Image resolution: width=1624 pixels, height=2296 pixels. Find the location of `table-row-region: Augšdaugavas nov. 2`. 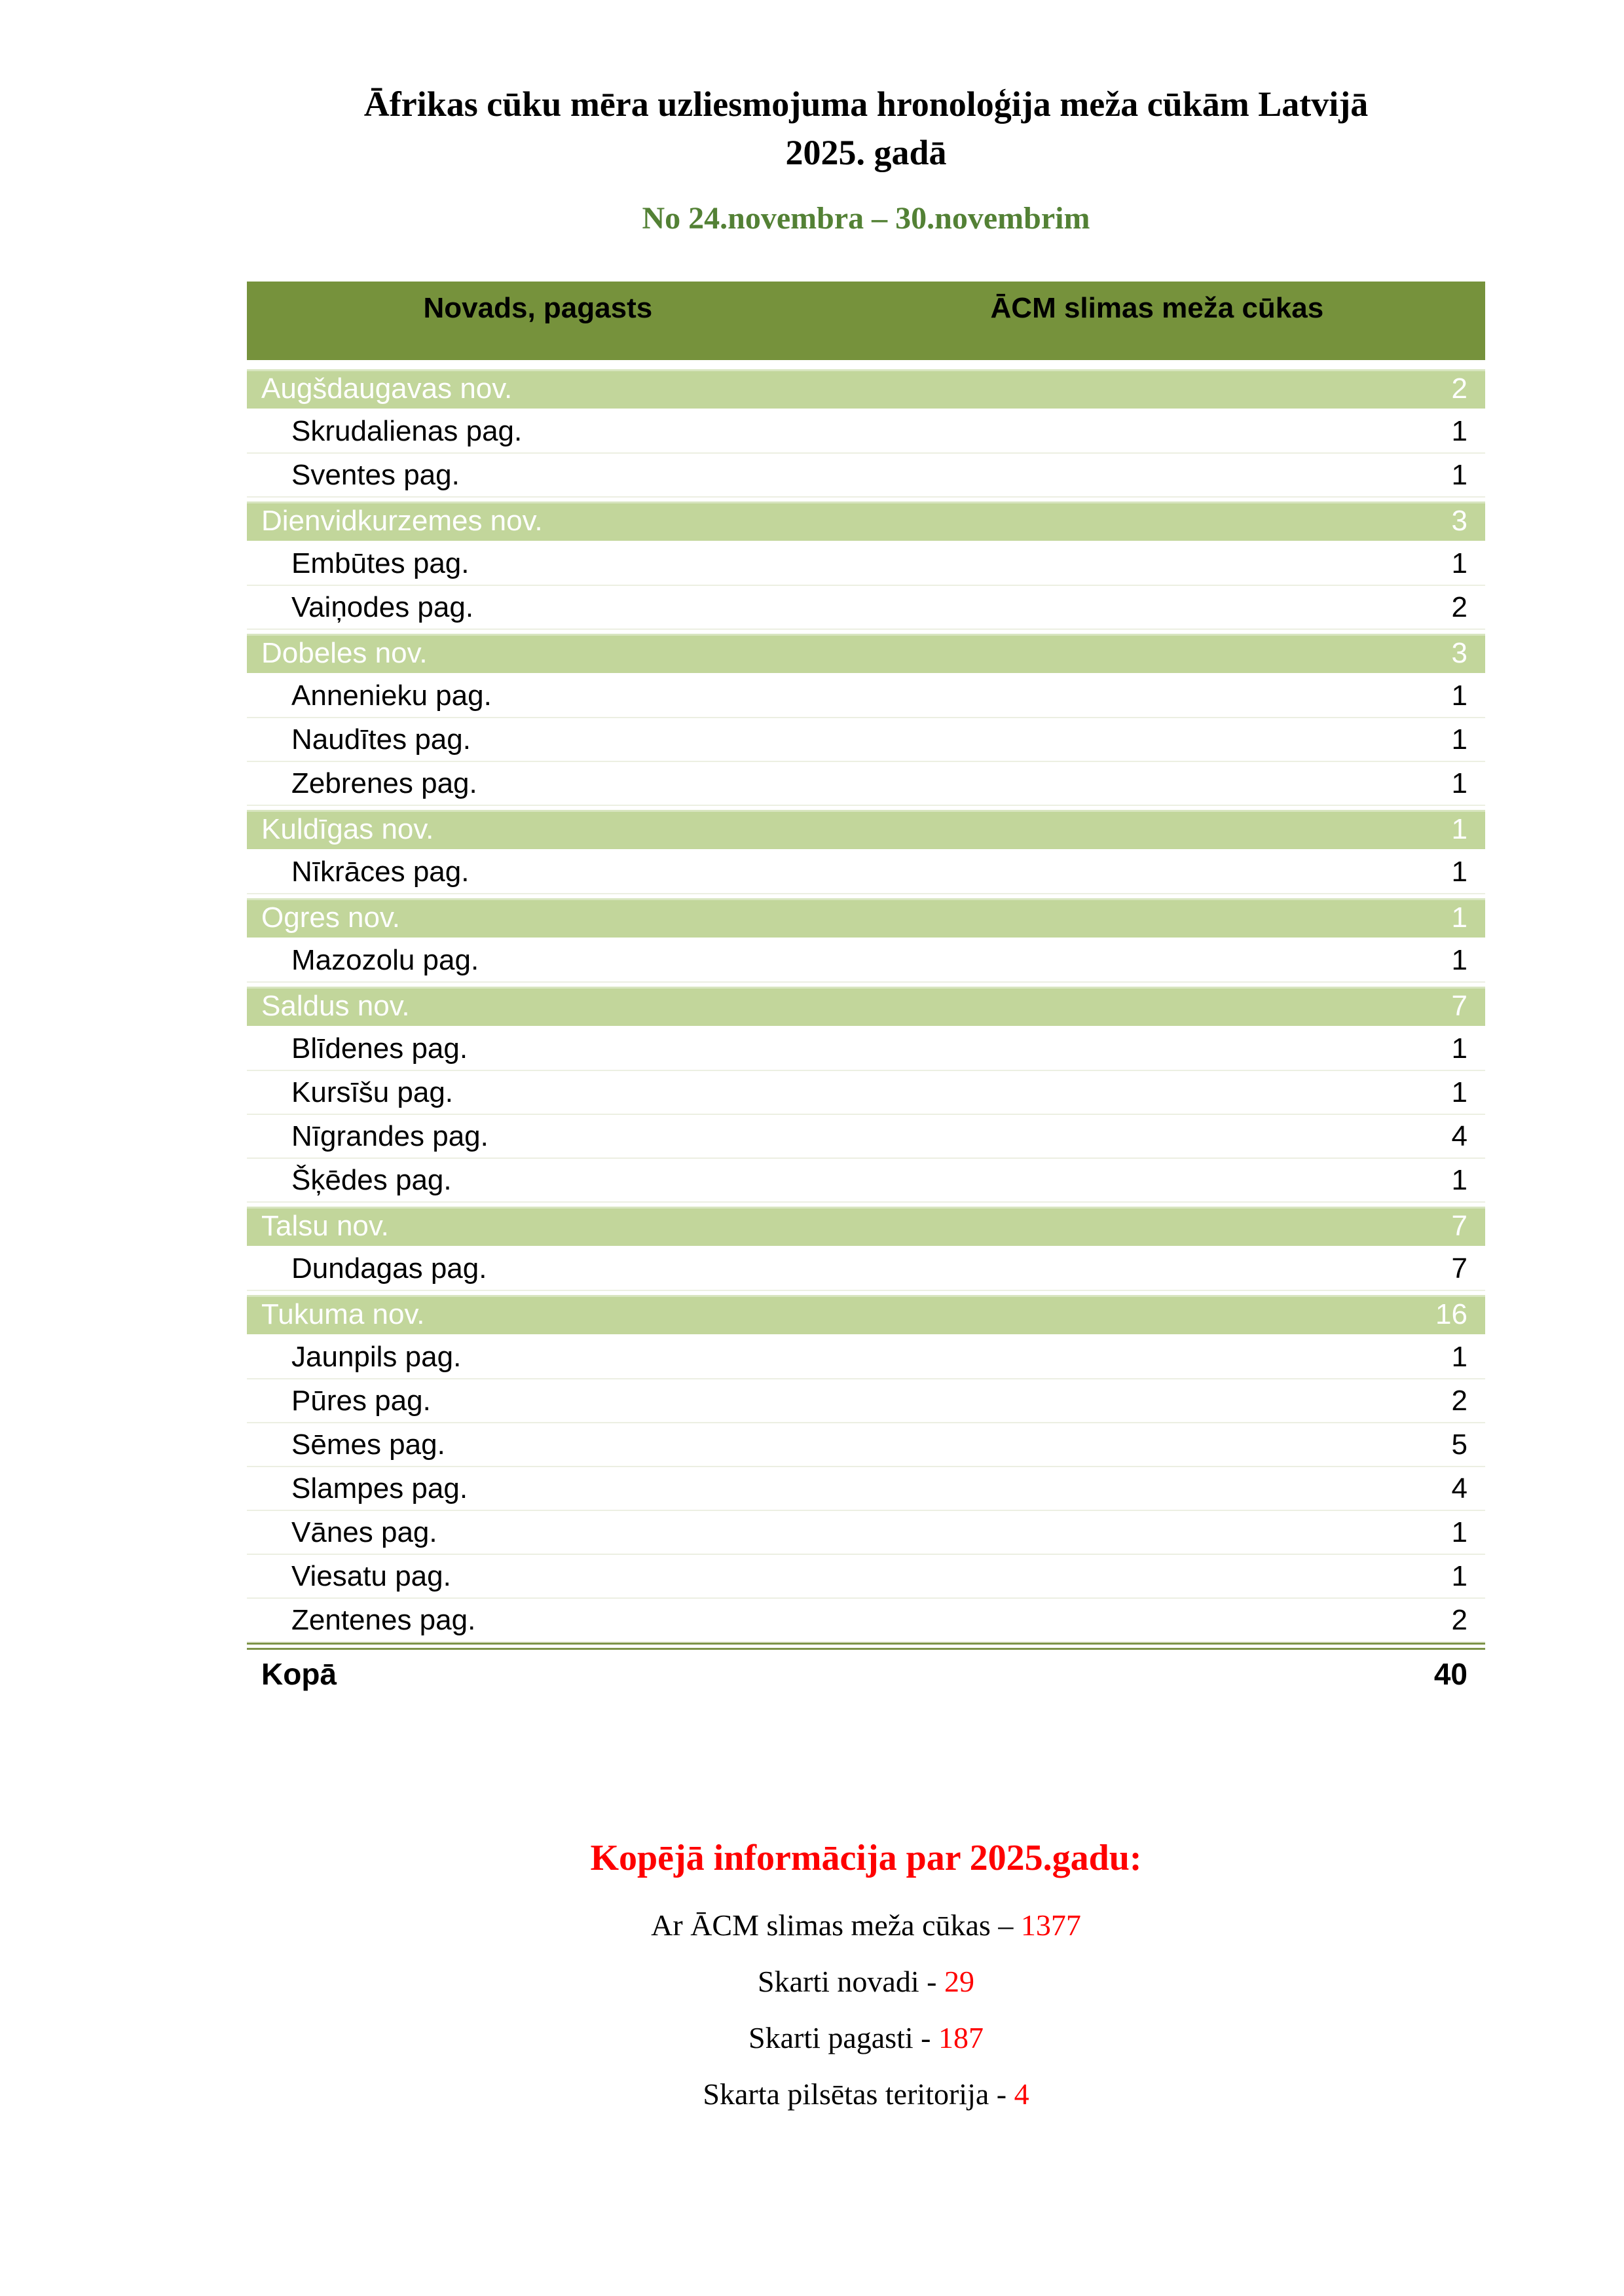

table-row-region: Augšdaugavas nov. 2 is located at coordinates (866, 387).